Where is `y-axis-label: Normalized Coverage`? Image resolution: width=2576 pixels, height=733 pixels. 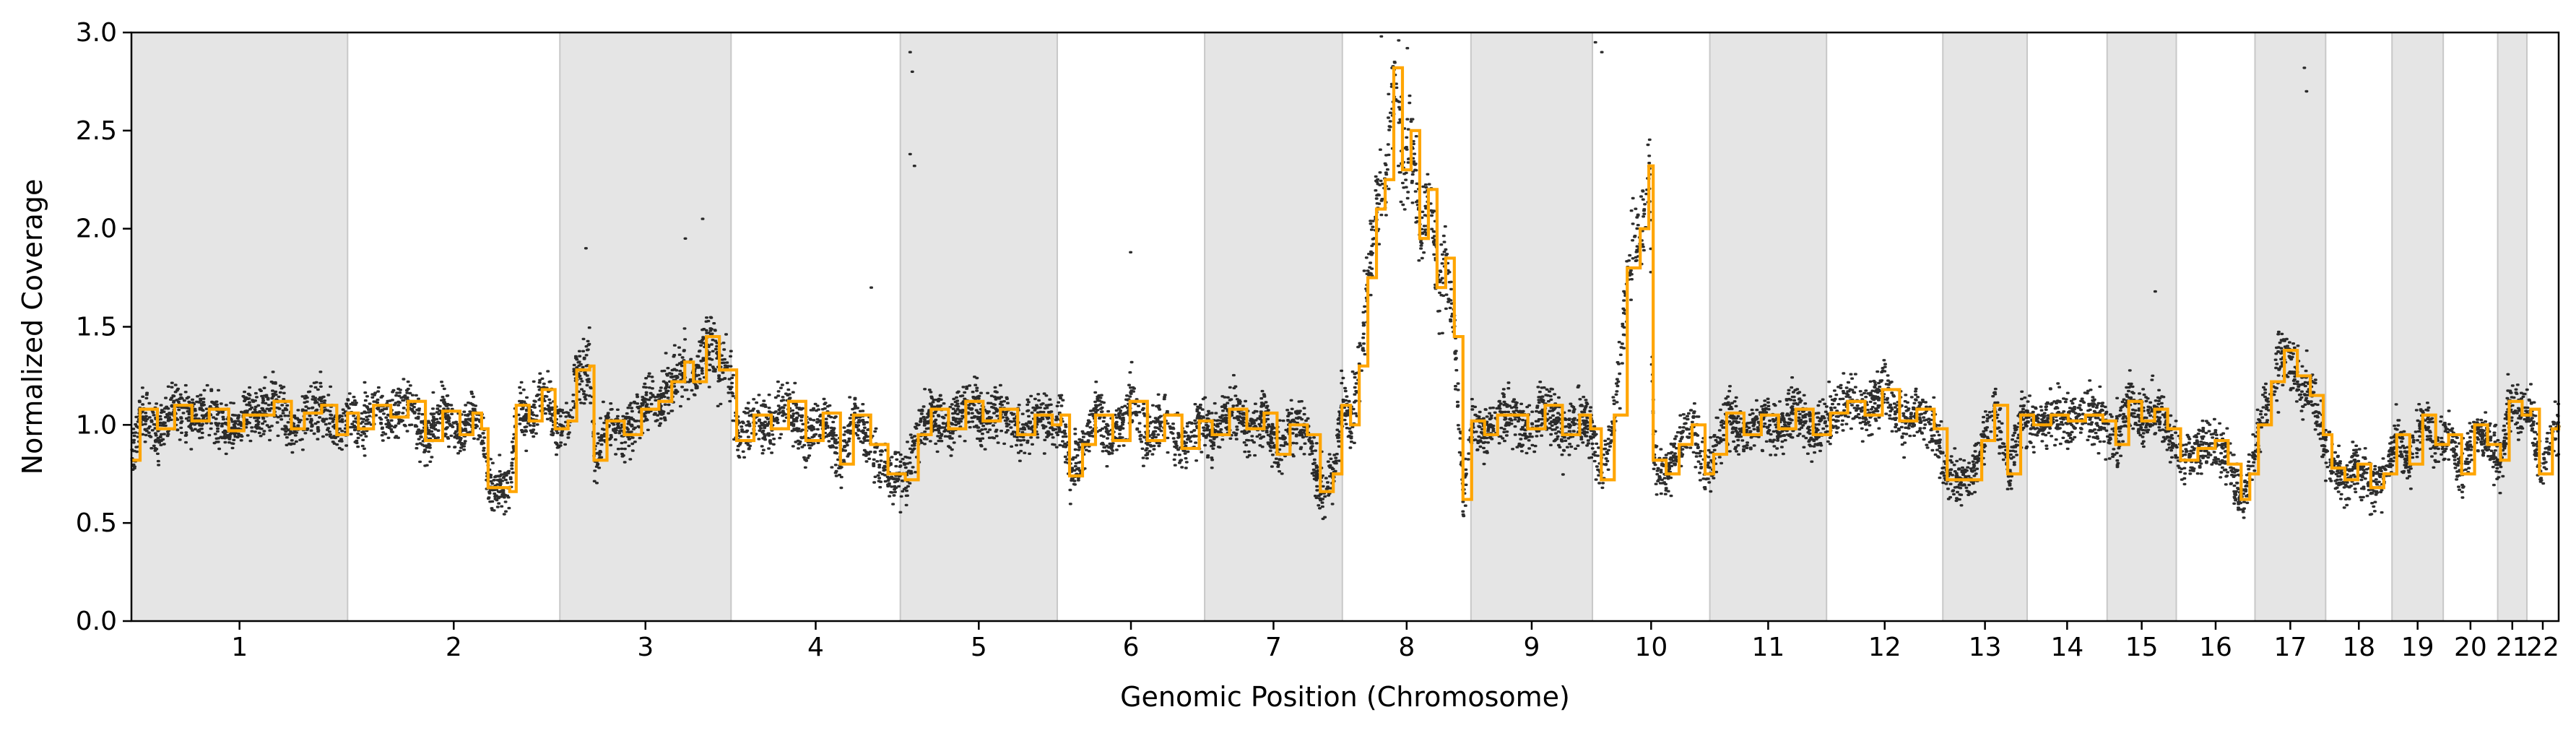 y-axis-label: Normalized Coverage is located at coordinates (32, 327).